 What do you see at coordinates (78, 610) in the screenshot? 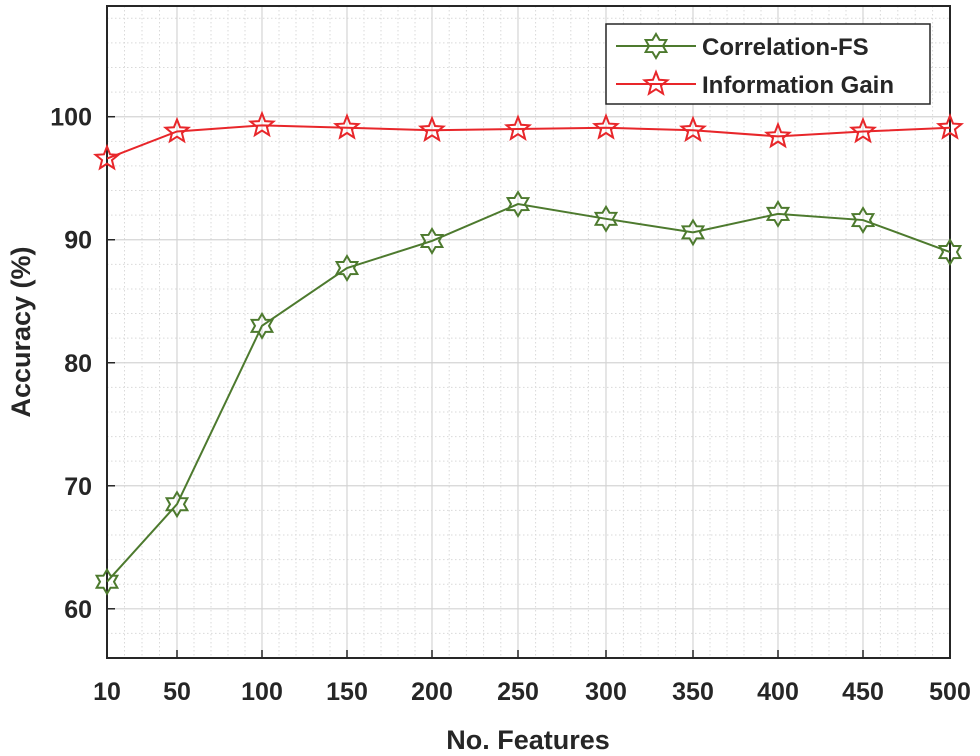
I see `y-tick-label: 60` at bounding box center [78, 610].